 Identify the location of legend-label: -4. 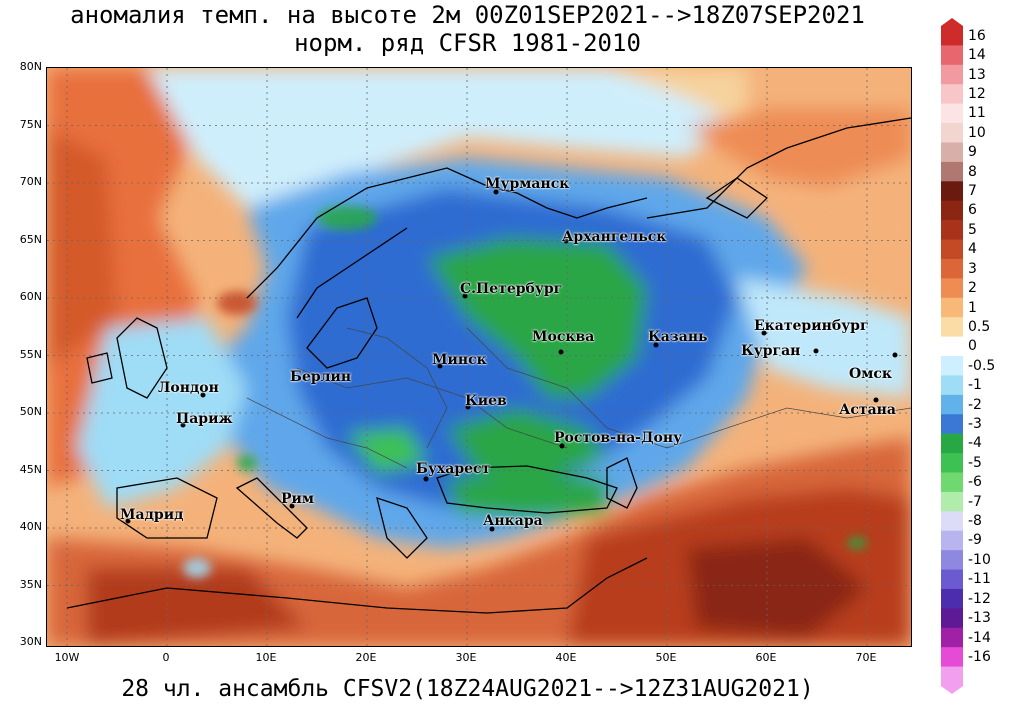
(975, 443).